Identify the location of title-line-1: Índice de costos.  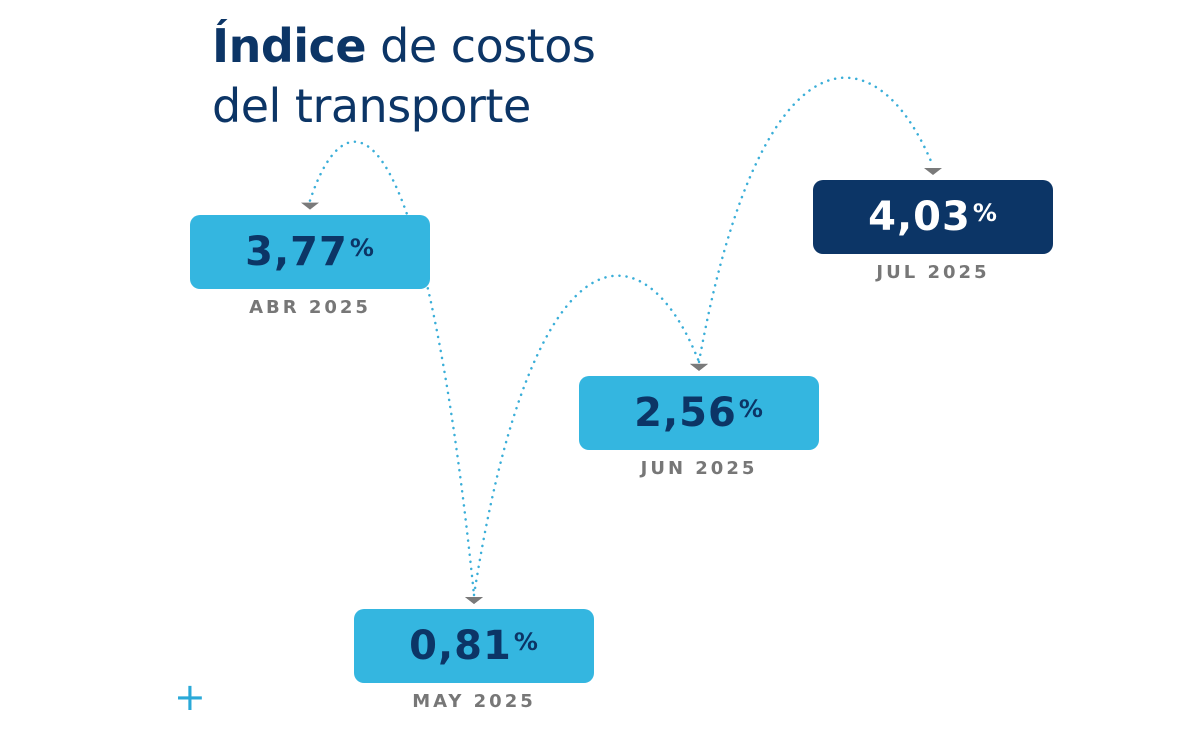
(404, 46).